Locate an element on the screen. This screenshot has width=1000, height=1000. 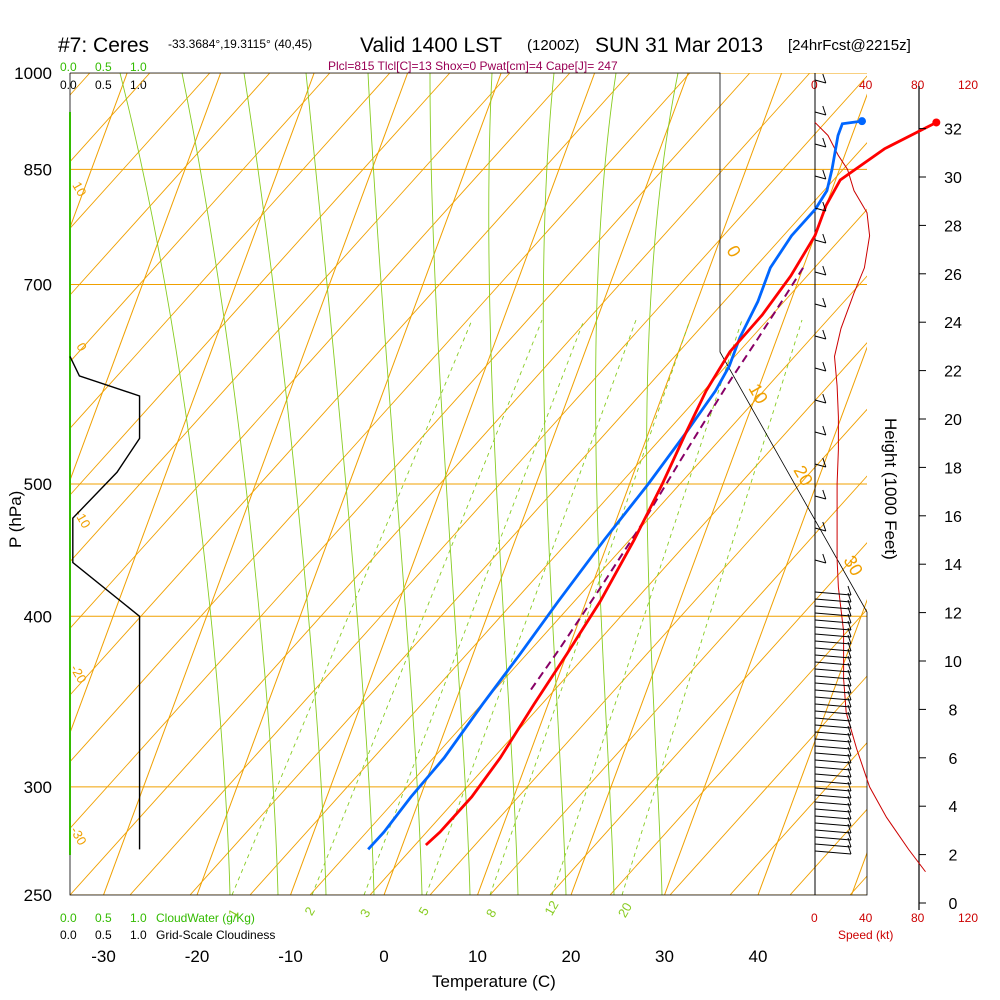
surface-temperature-dot is located at coordinates (936, 122).